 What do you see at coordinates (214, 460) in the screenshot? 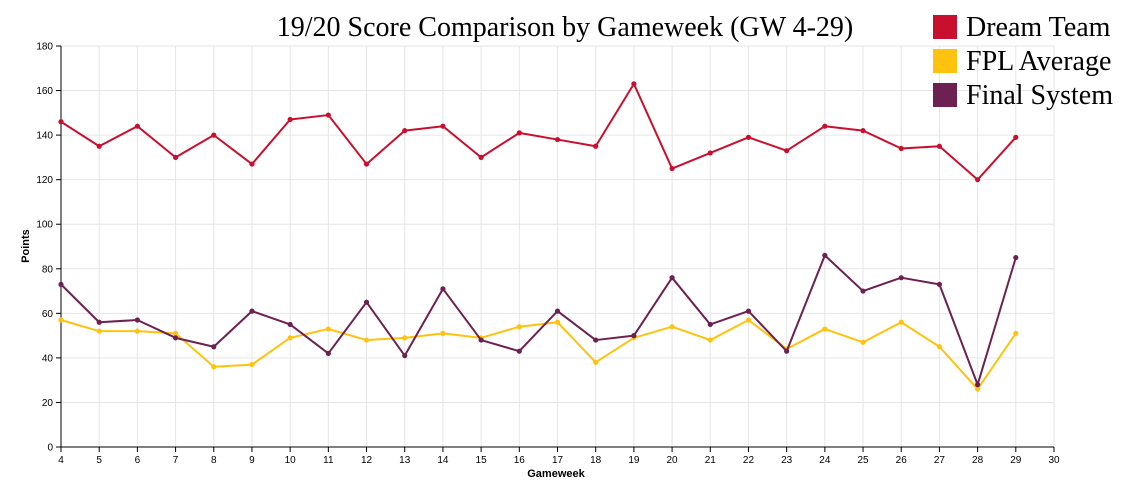
I see `x-tick-label: 8` at bounding box center [214, 460].